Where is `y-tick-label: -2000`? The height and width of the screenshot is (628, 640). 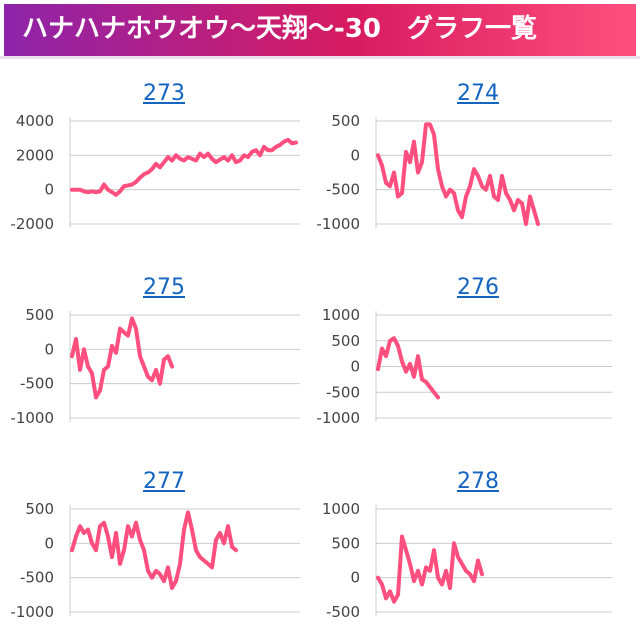
y-tick-label: -2000 is located at coordinates (32, 224).